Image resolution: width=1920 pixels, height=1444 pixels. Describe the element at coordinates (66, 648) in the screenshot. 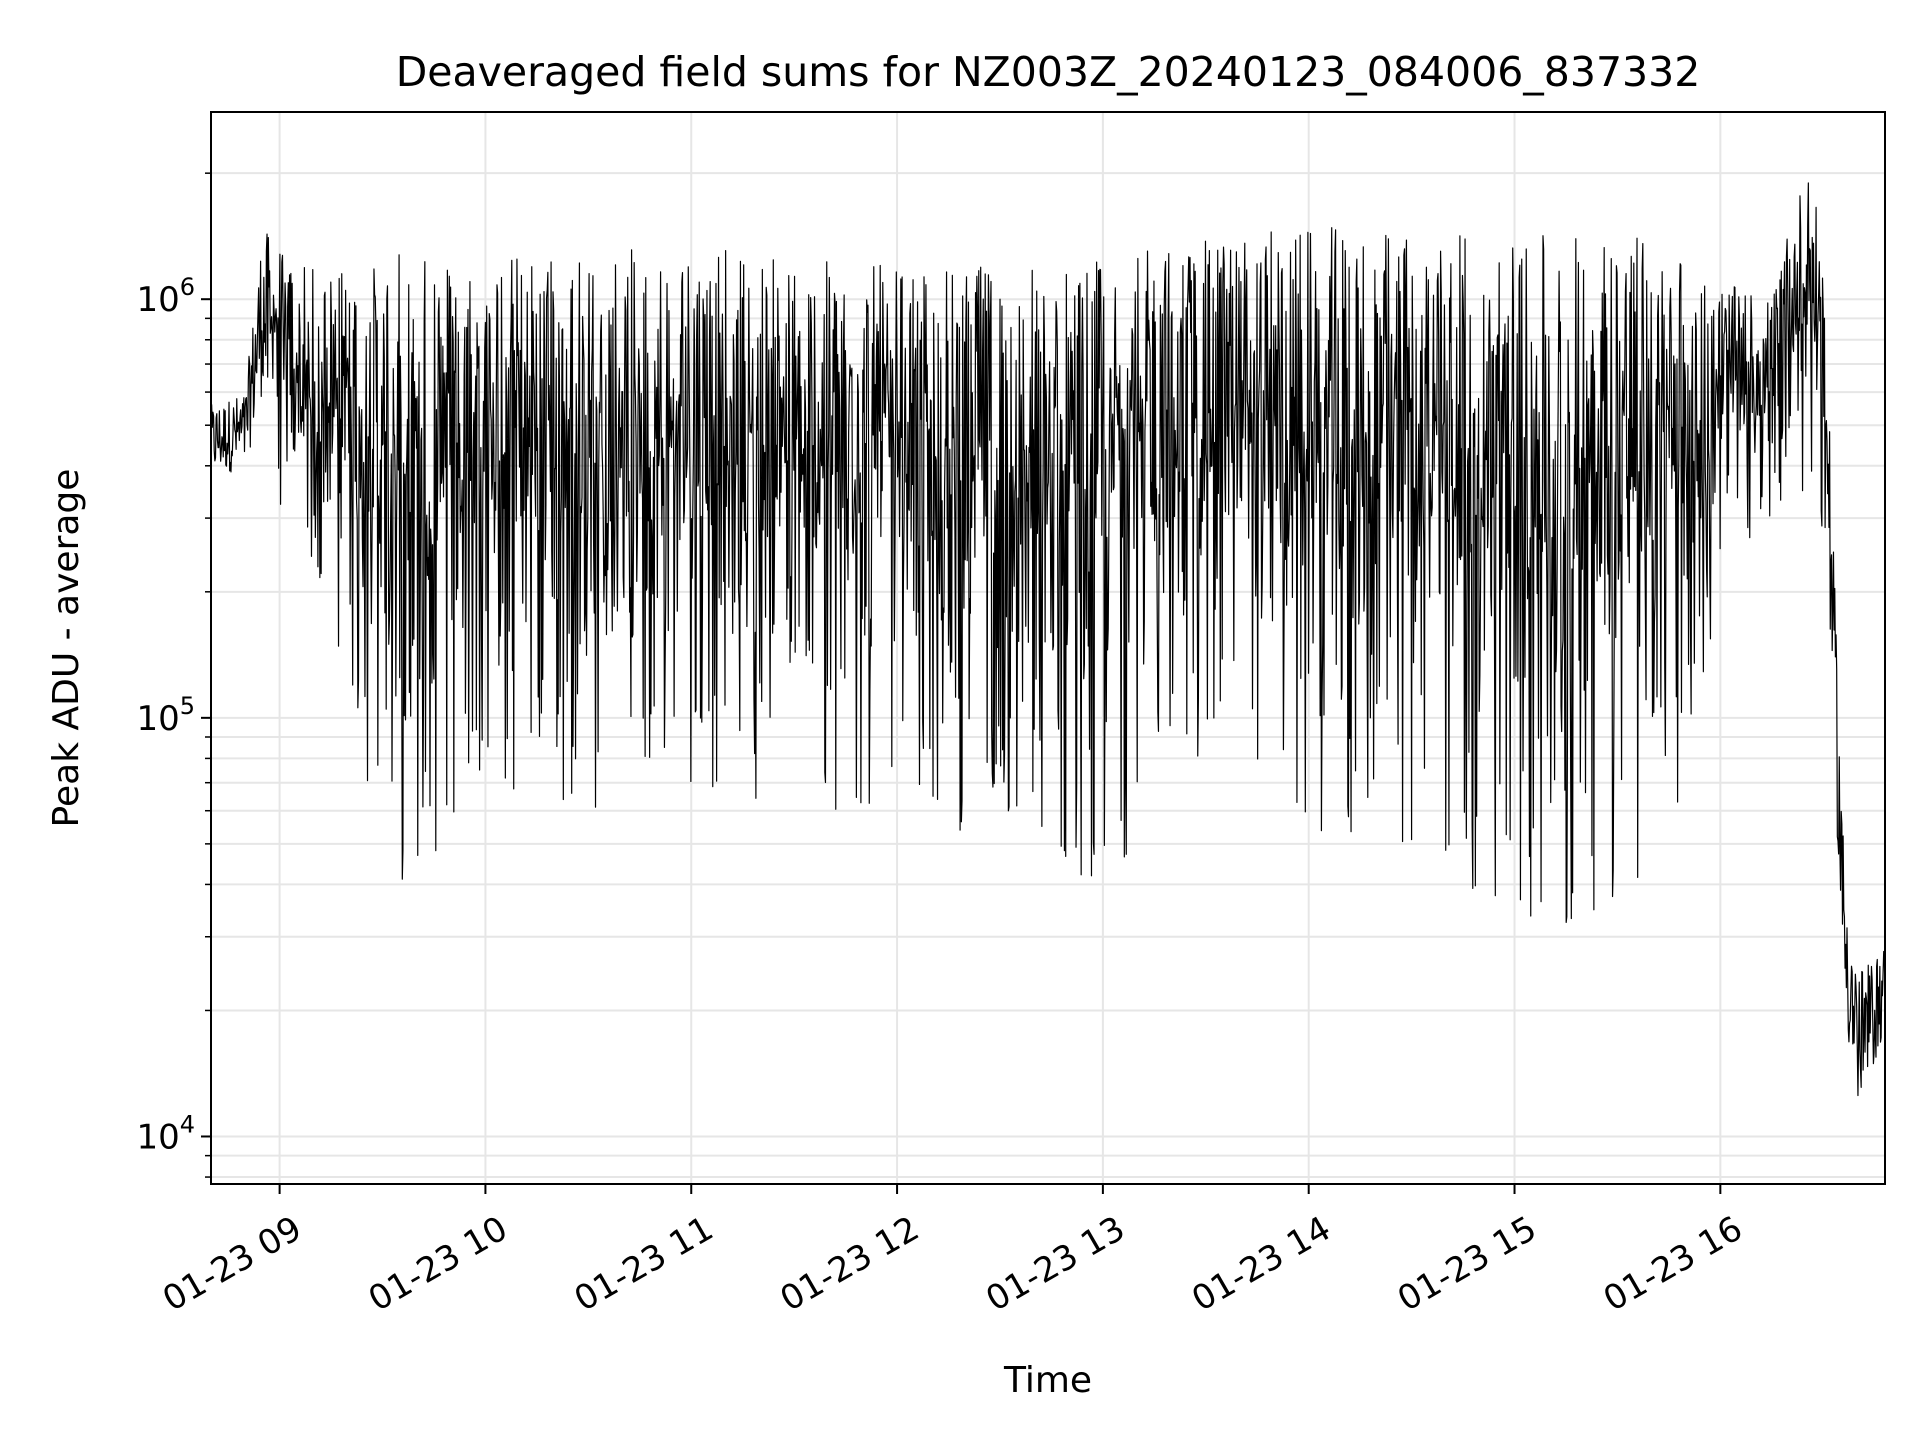

I see `y-axis-label: Peak ADU - average` at that location.